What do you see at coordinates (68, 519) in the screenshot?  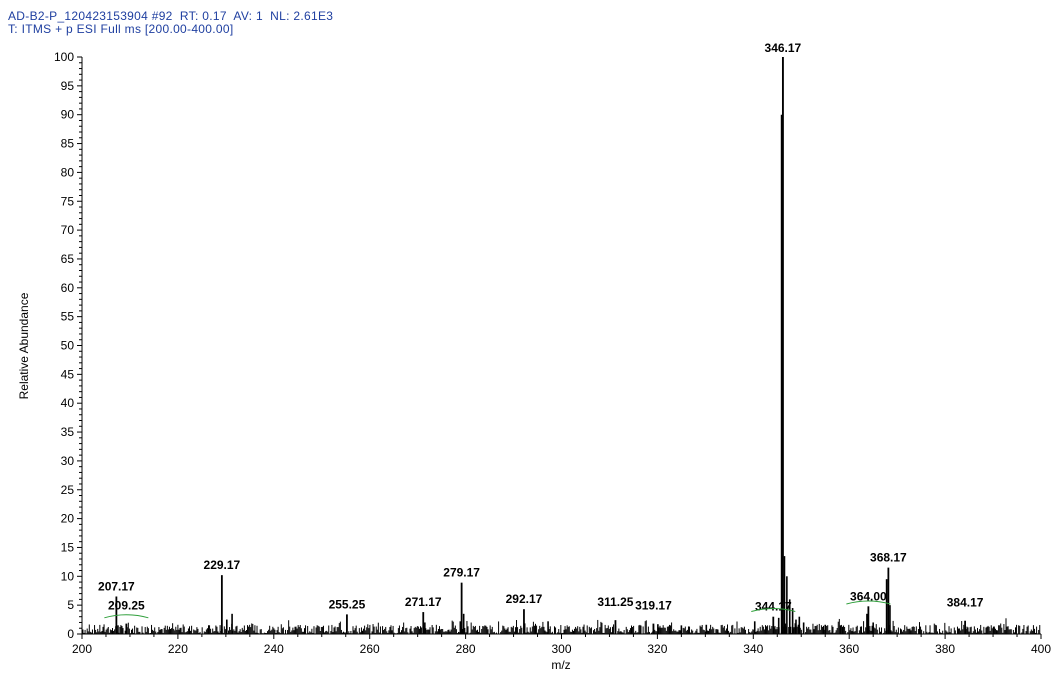 I see `y-tick-label: 20` at bounding box center [68, 519].